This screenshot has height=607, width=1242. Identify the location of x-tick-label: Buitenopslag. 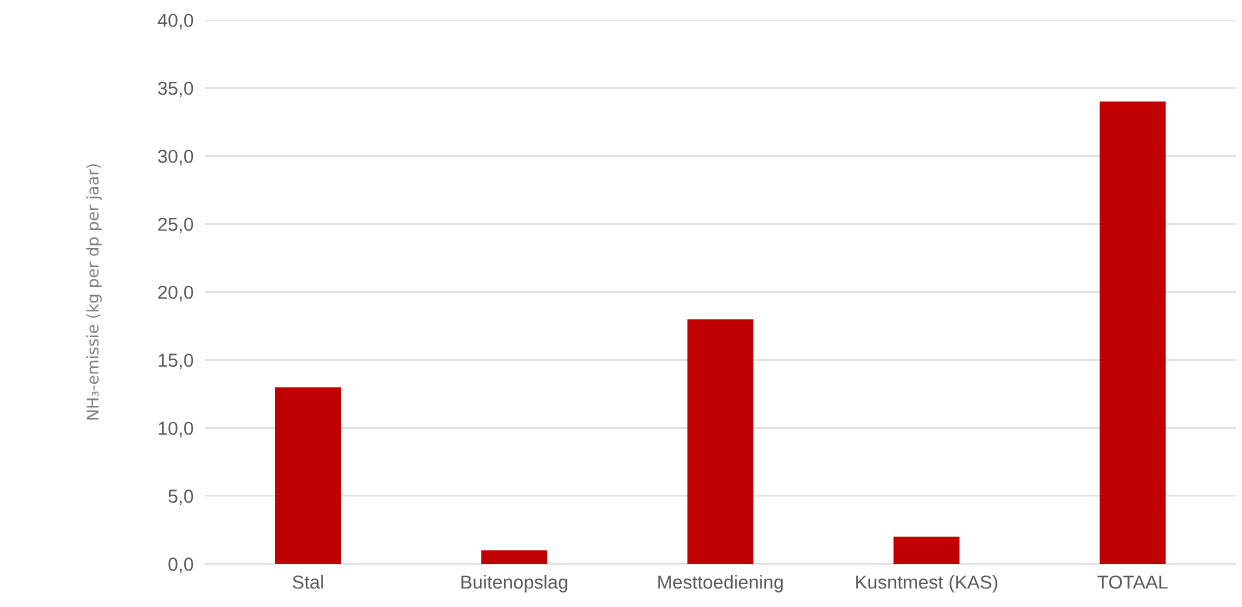
(514, 584).